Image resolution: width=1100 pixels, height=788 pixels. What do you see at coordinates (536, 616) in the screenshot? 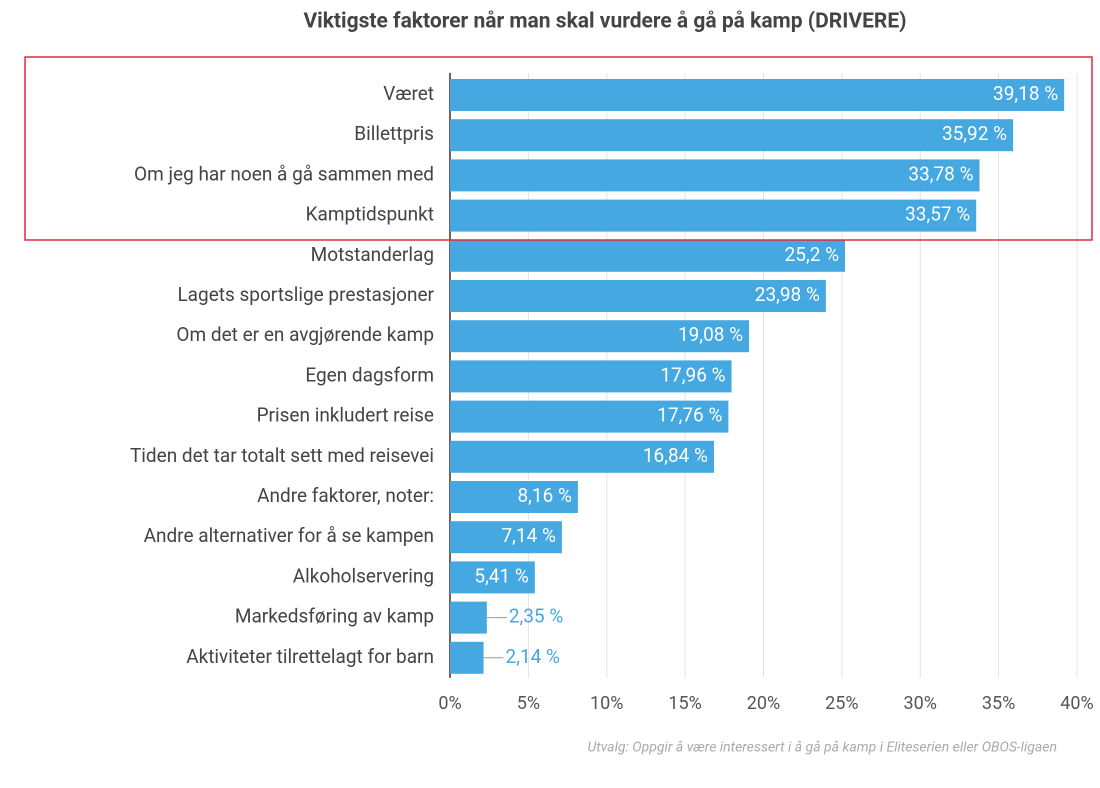
I see `value-label: 2,35 %` at bounding box center [536, 616].